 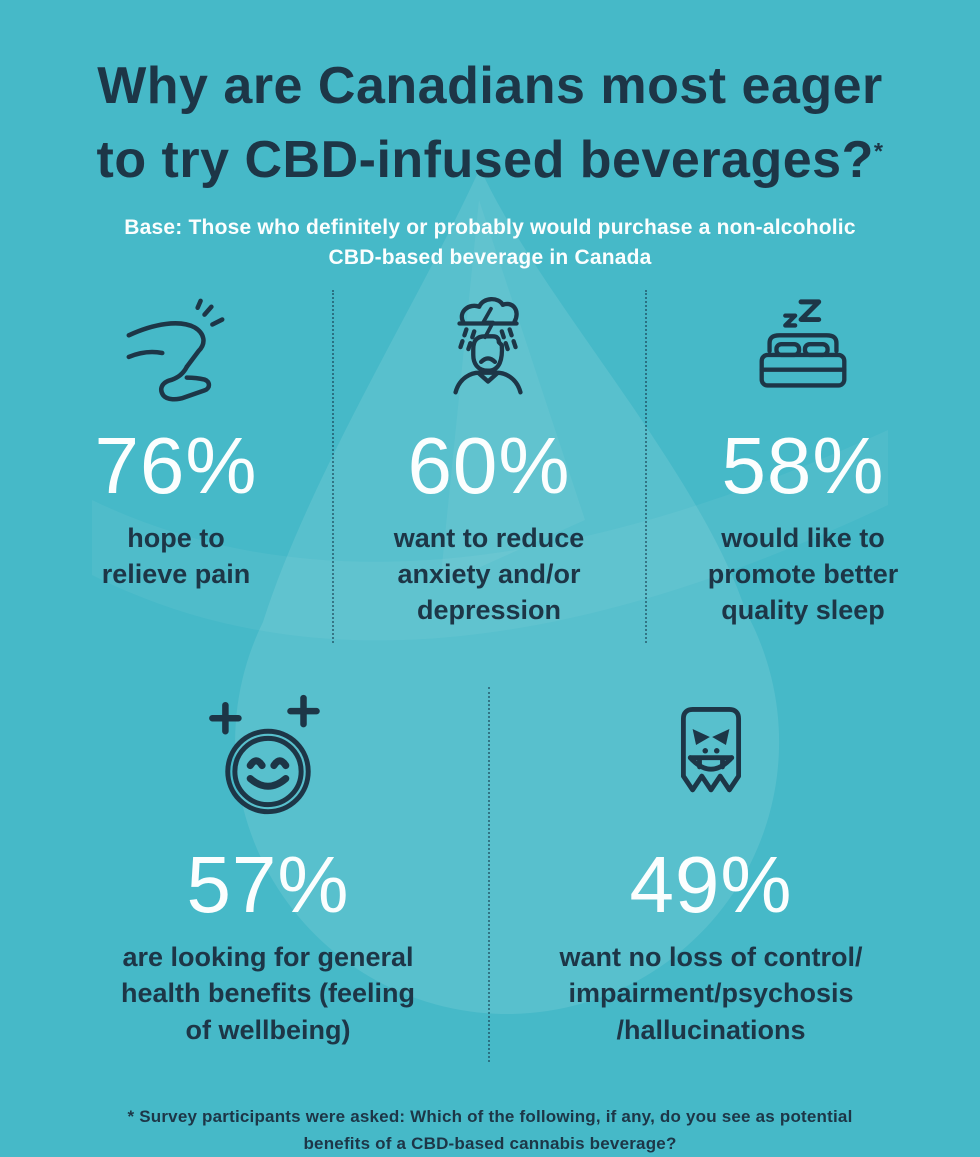 I want to click on stat-label: hope to relieve pain, so click(x=176, y=555).